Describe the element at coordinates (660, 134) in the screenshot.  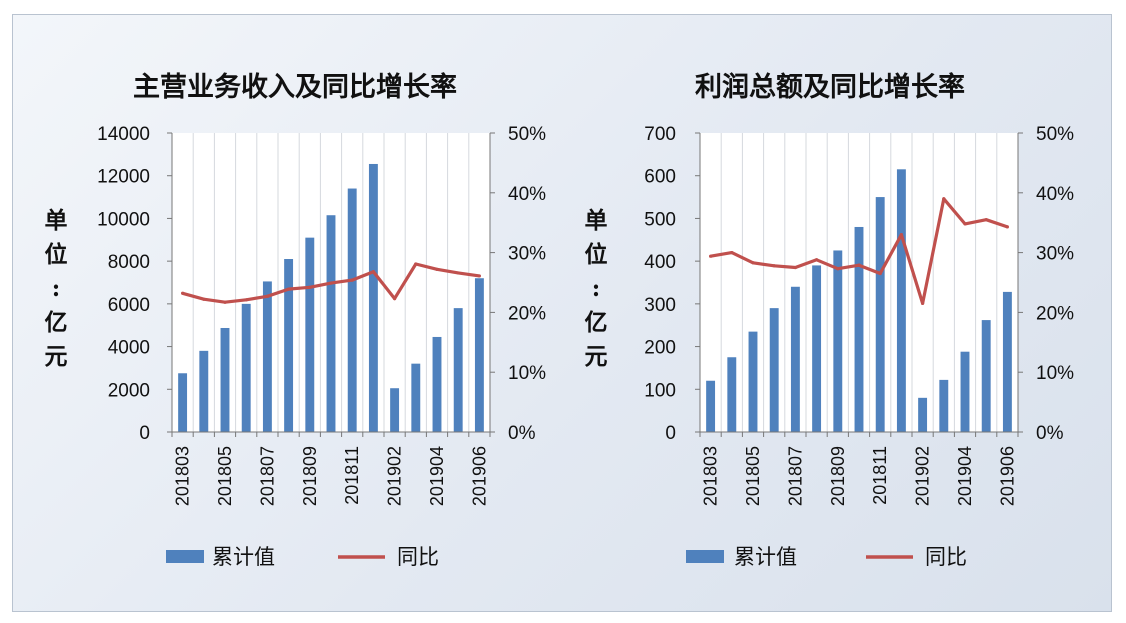
I see `left-tick-label: 700` at that location.